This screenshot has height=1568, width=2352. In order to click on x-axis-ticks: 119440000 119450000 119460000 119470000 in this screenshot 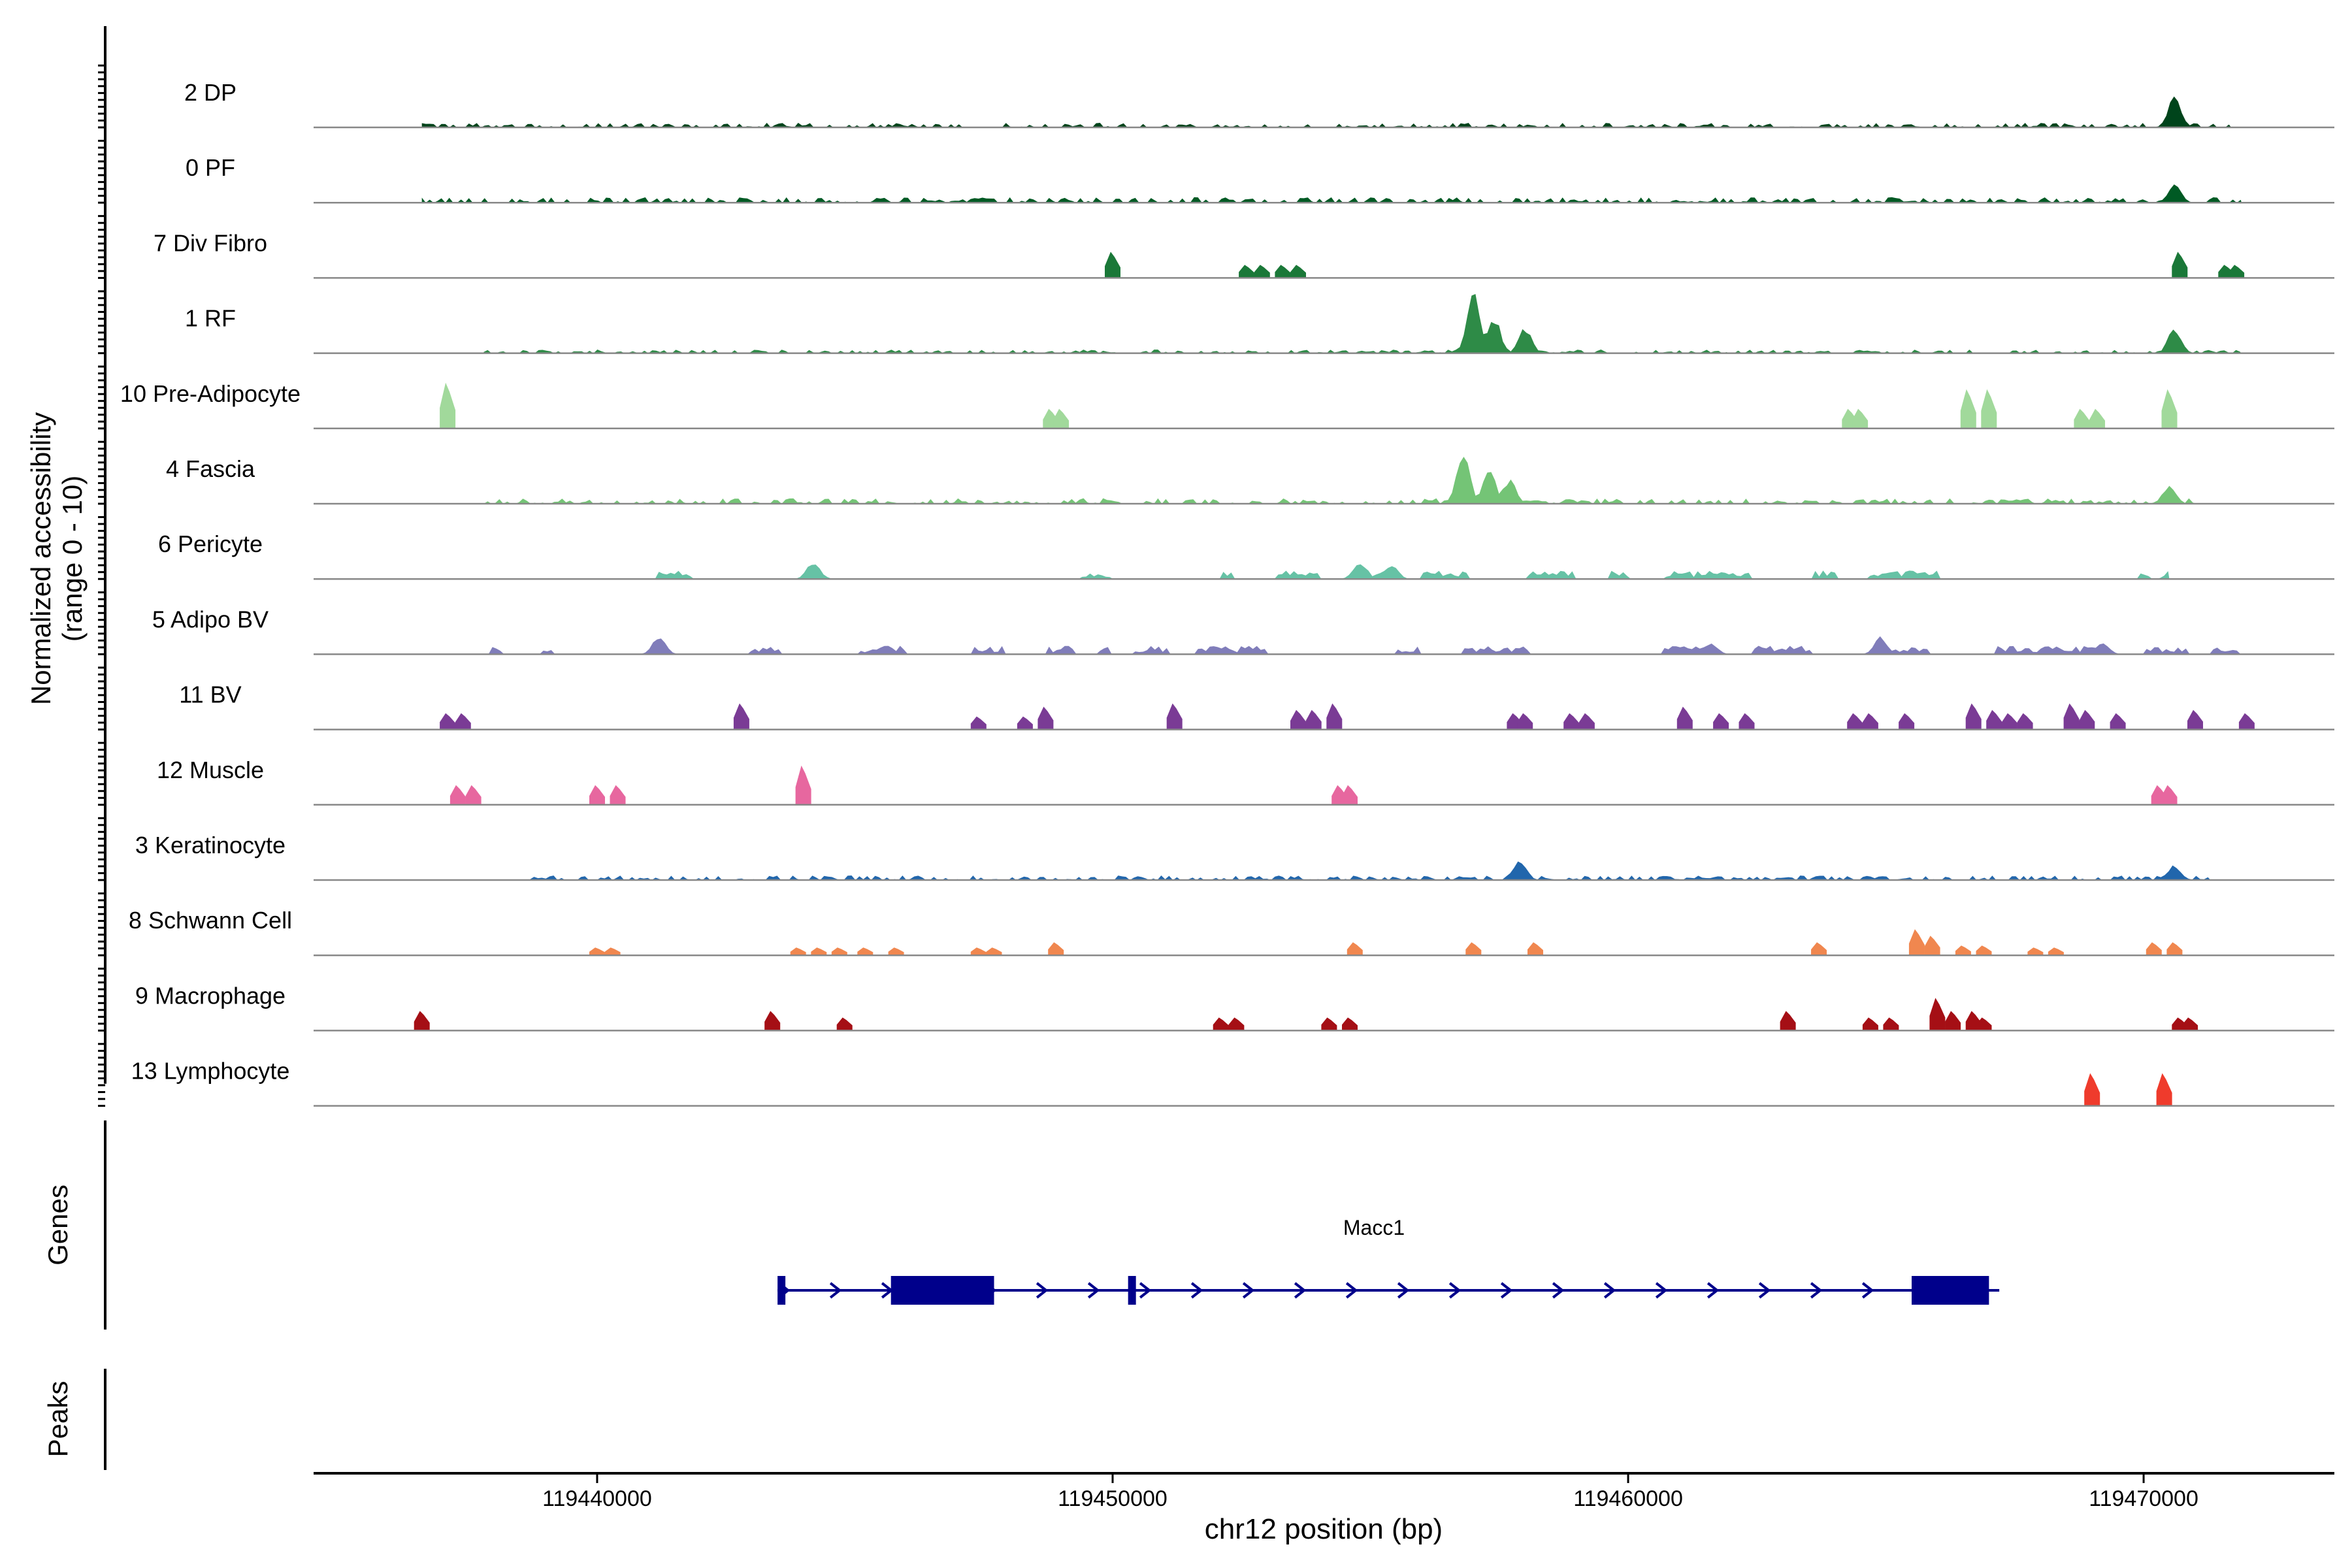, I will do `click(1370, 1492)`.